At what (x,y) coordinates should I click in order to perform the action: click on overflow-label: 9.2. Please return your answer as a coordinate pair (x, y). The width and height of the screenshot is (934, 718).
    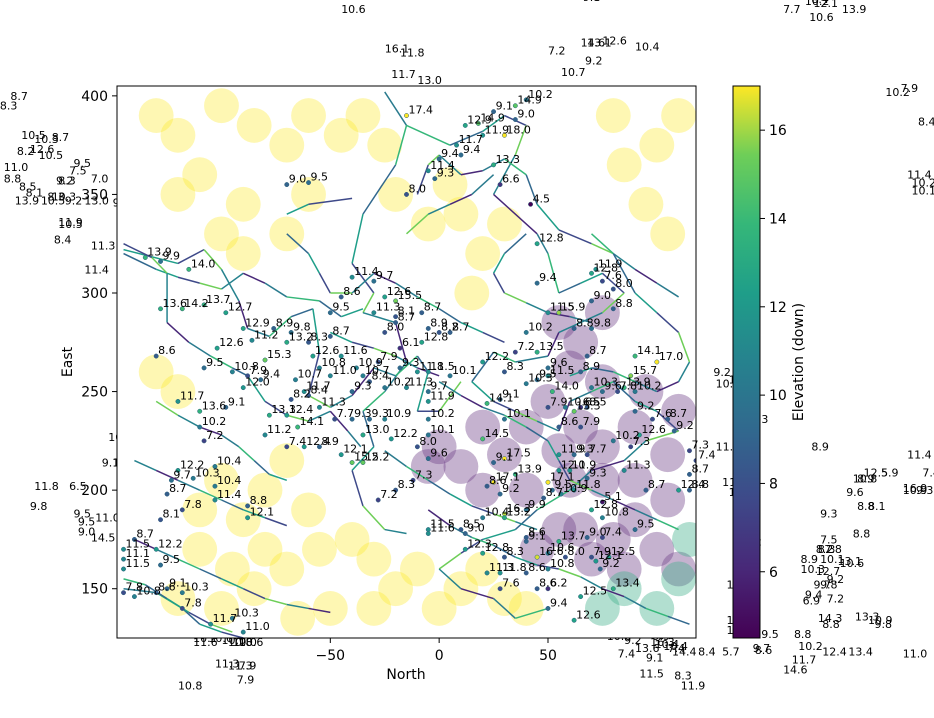
    Looking at the image, I should click on (64, 181).